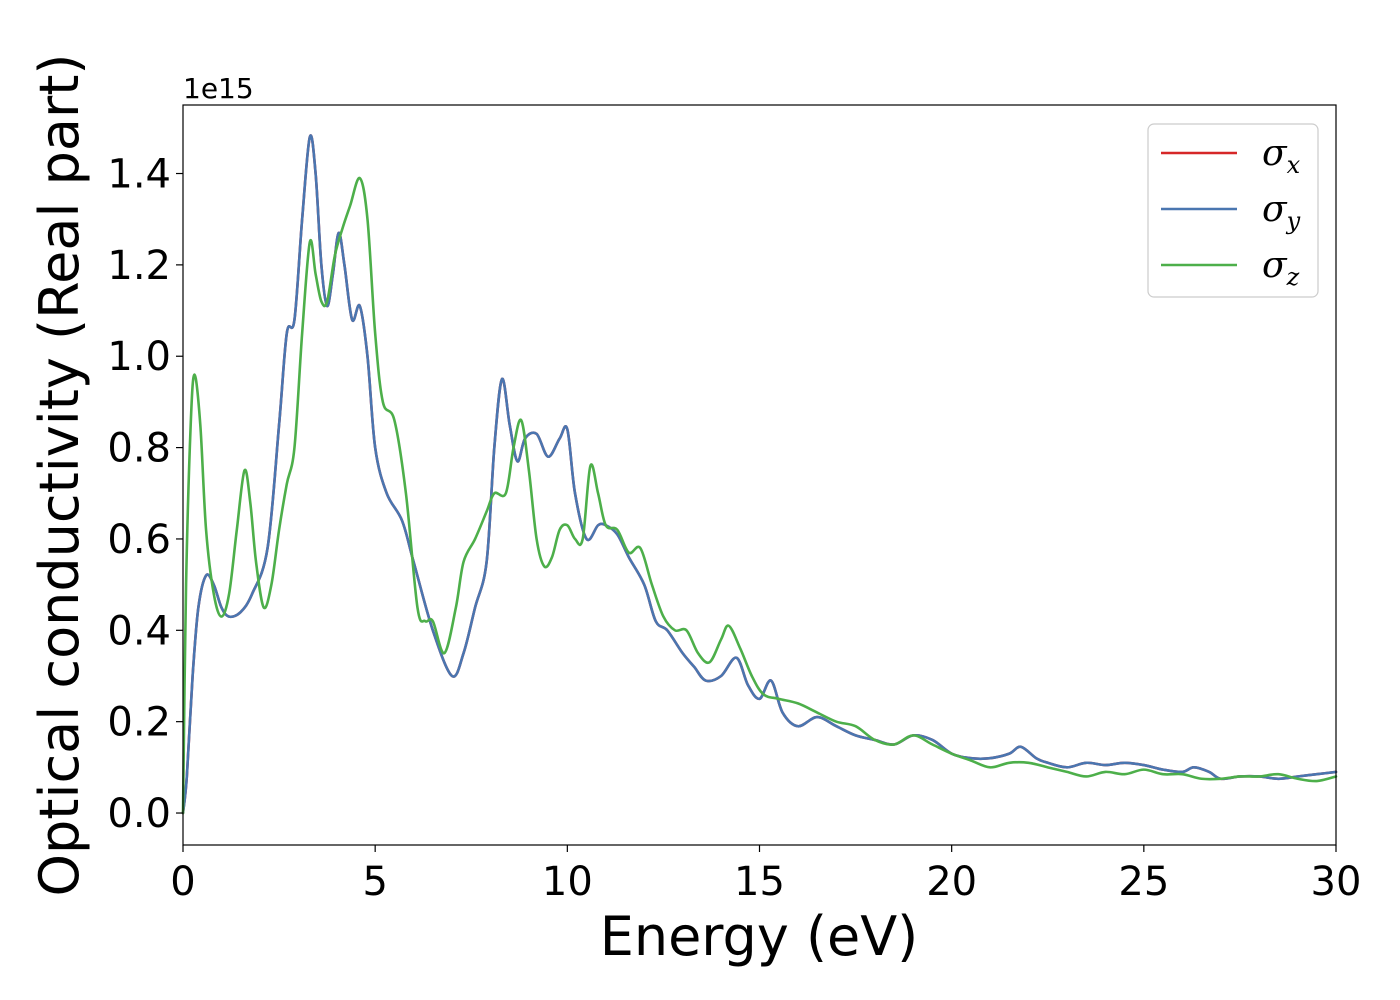 This screenshot has width=1400, height=1000. I want to click on y-tick-label: 0.6, so click(139, 540).